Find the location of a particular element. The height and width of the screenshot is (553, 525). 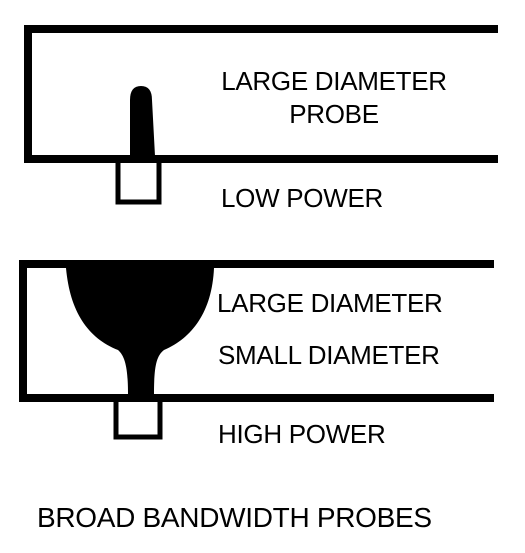

top-probe-label-line1: LARGE DIAMETER is located at coordinates (334, 81).